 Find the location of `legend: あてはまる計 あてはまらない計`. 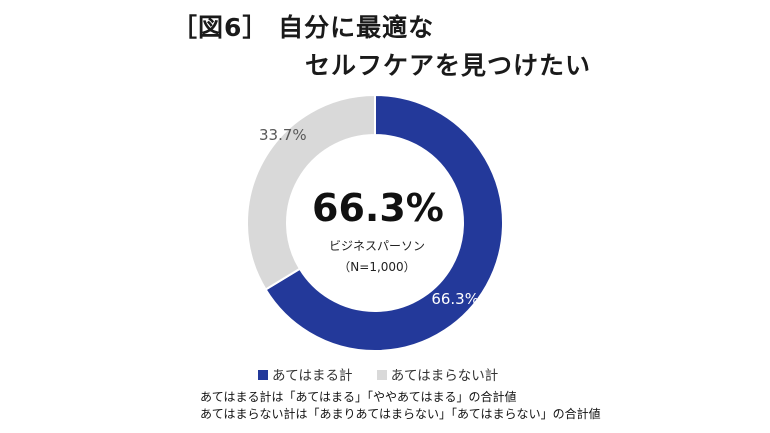

legend: あてはまる計 あてはまらない計 is located at coordinates (388, 374).